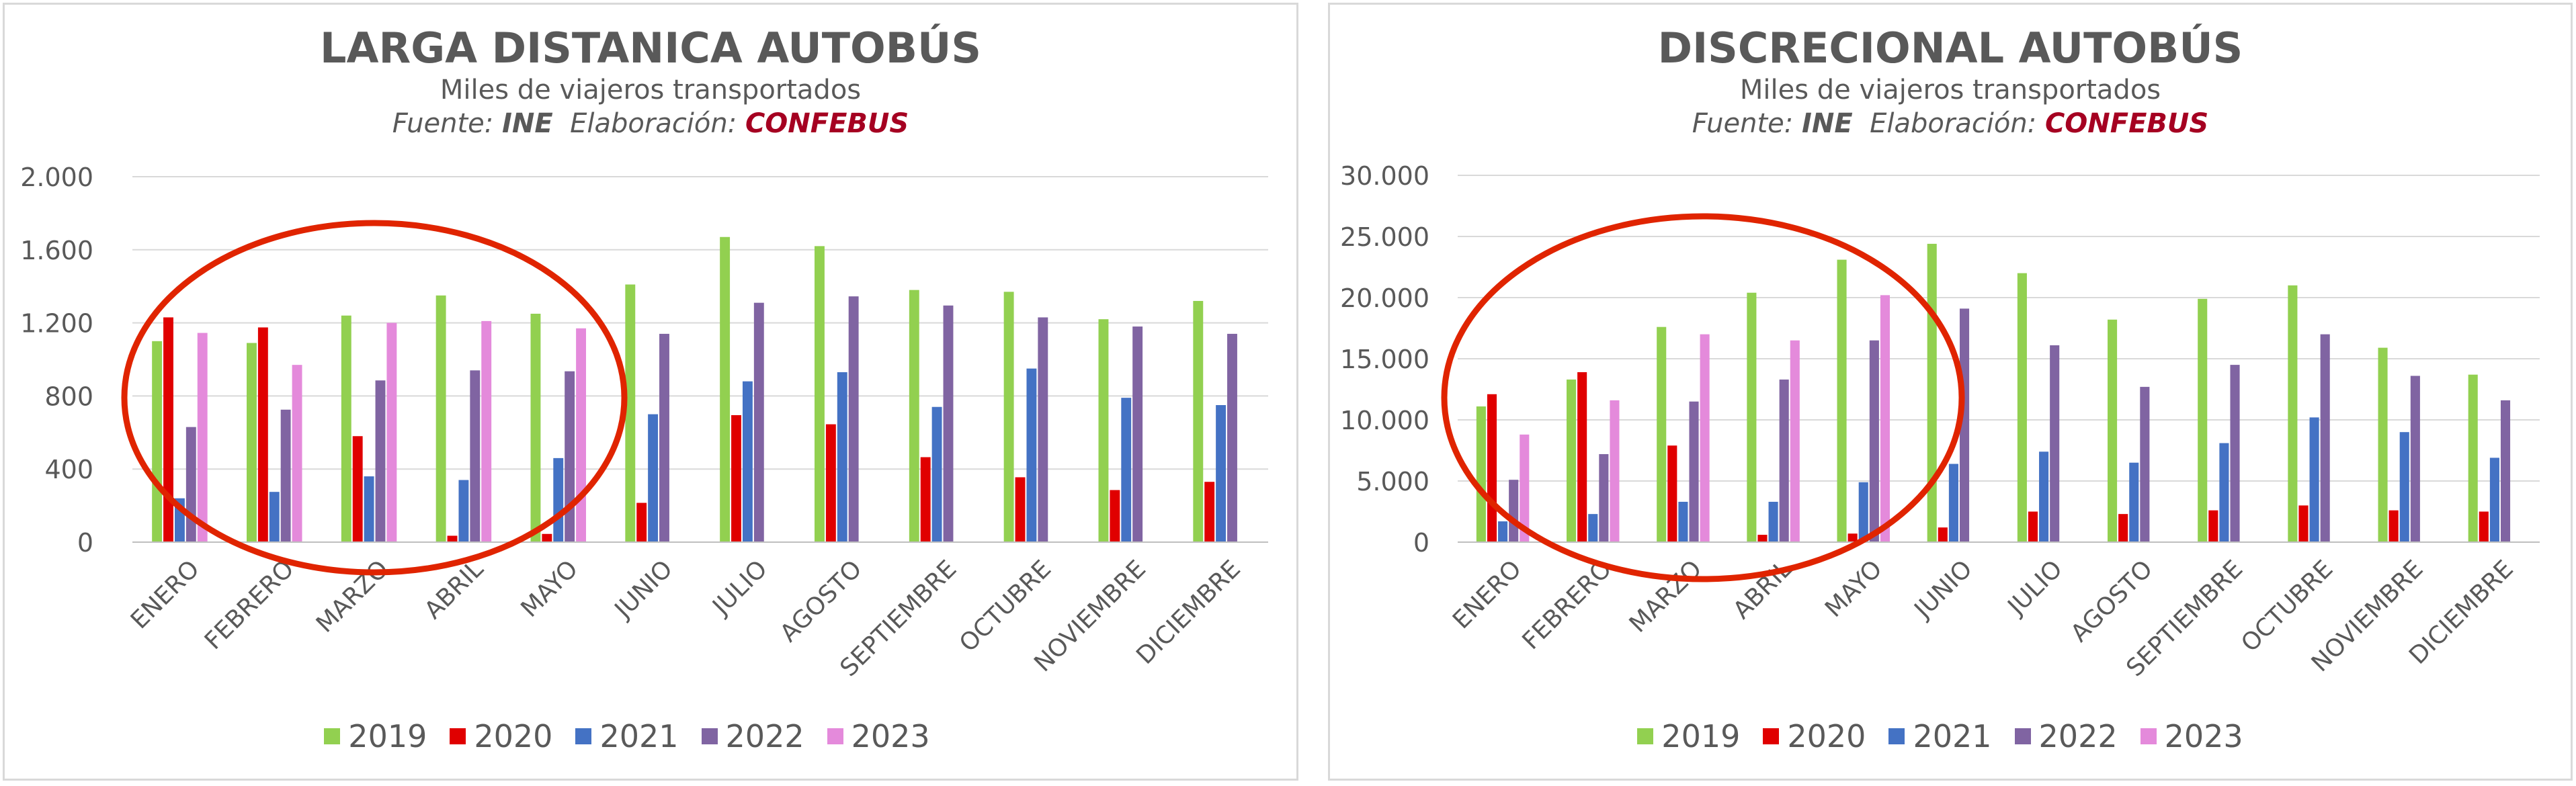  I want to click on y-tick-label: 10.000, so click(1384, 420).